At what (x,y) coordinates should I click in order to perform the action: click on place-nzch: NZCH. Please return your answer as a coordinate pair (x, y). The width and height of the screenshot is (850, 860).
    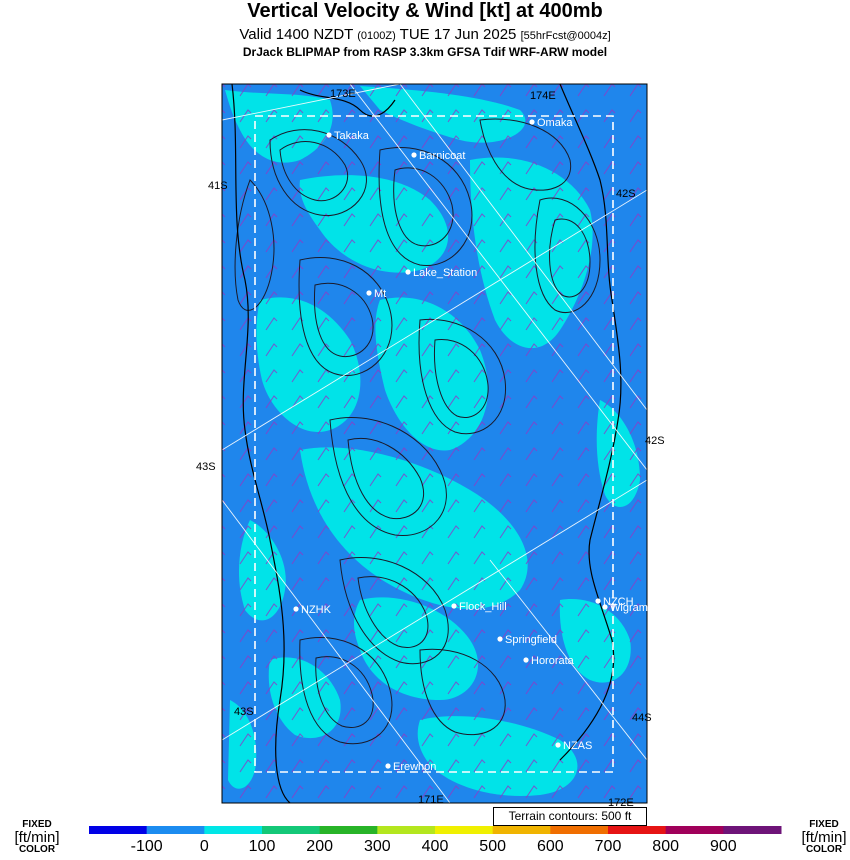
    Looking at the image, I should click on (614, 602).